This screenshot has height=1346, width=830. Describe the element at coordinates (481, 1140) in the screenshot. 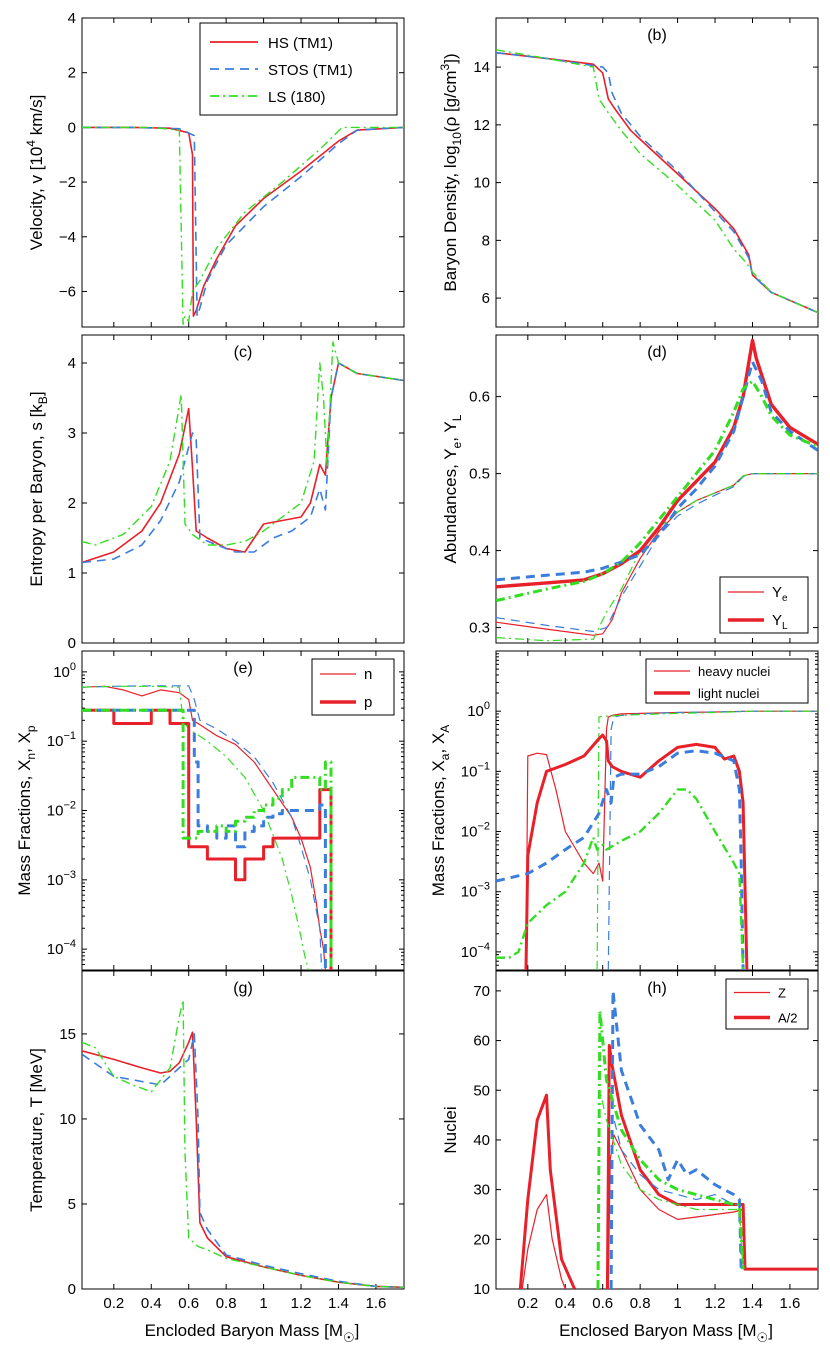

I see `y-tick-label: 40` at that location.